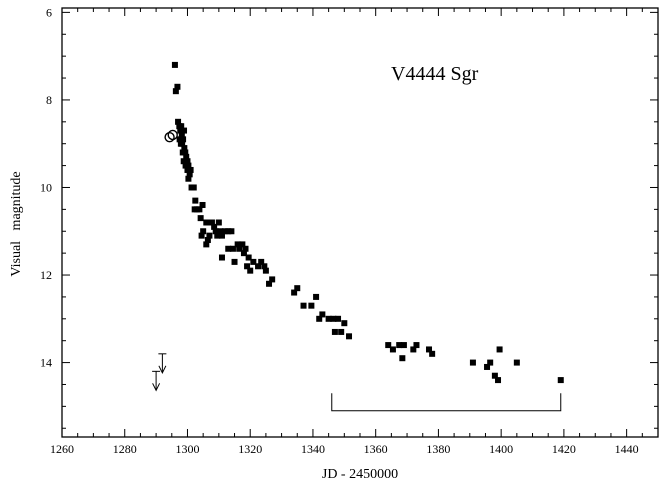  What do you see at coordinates (162, 363) in the screenshot?
I see `upper-limit-arrow` at bounding box center [162, 363].